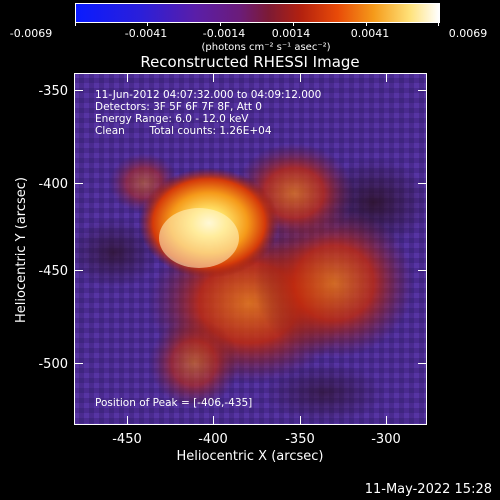 The height and width of the screenshot is (500, 500). I want to click on y-tick-label: -350, so click(53, 91).